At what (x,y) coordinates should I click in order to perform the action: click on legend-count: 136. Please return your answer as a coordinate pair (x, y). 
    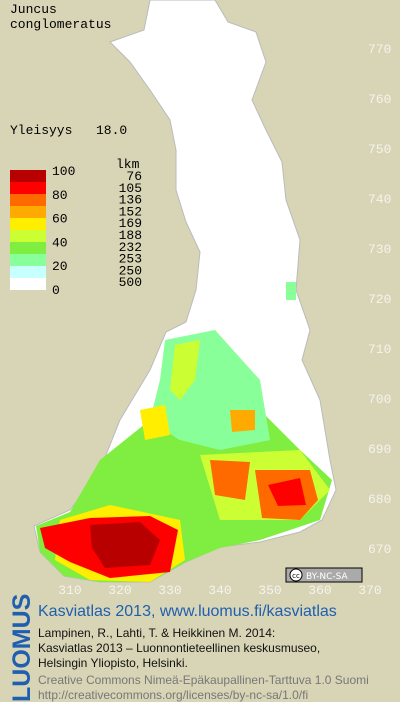
    Looking at the image, I should click on (130, 200).